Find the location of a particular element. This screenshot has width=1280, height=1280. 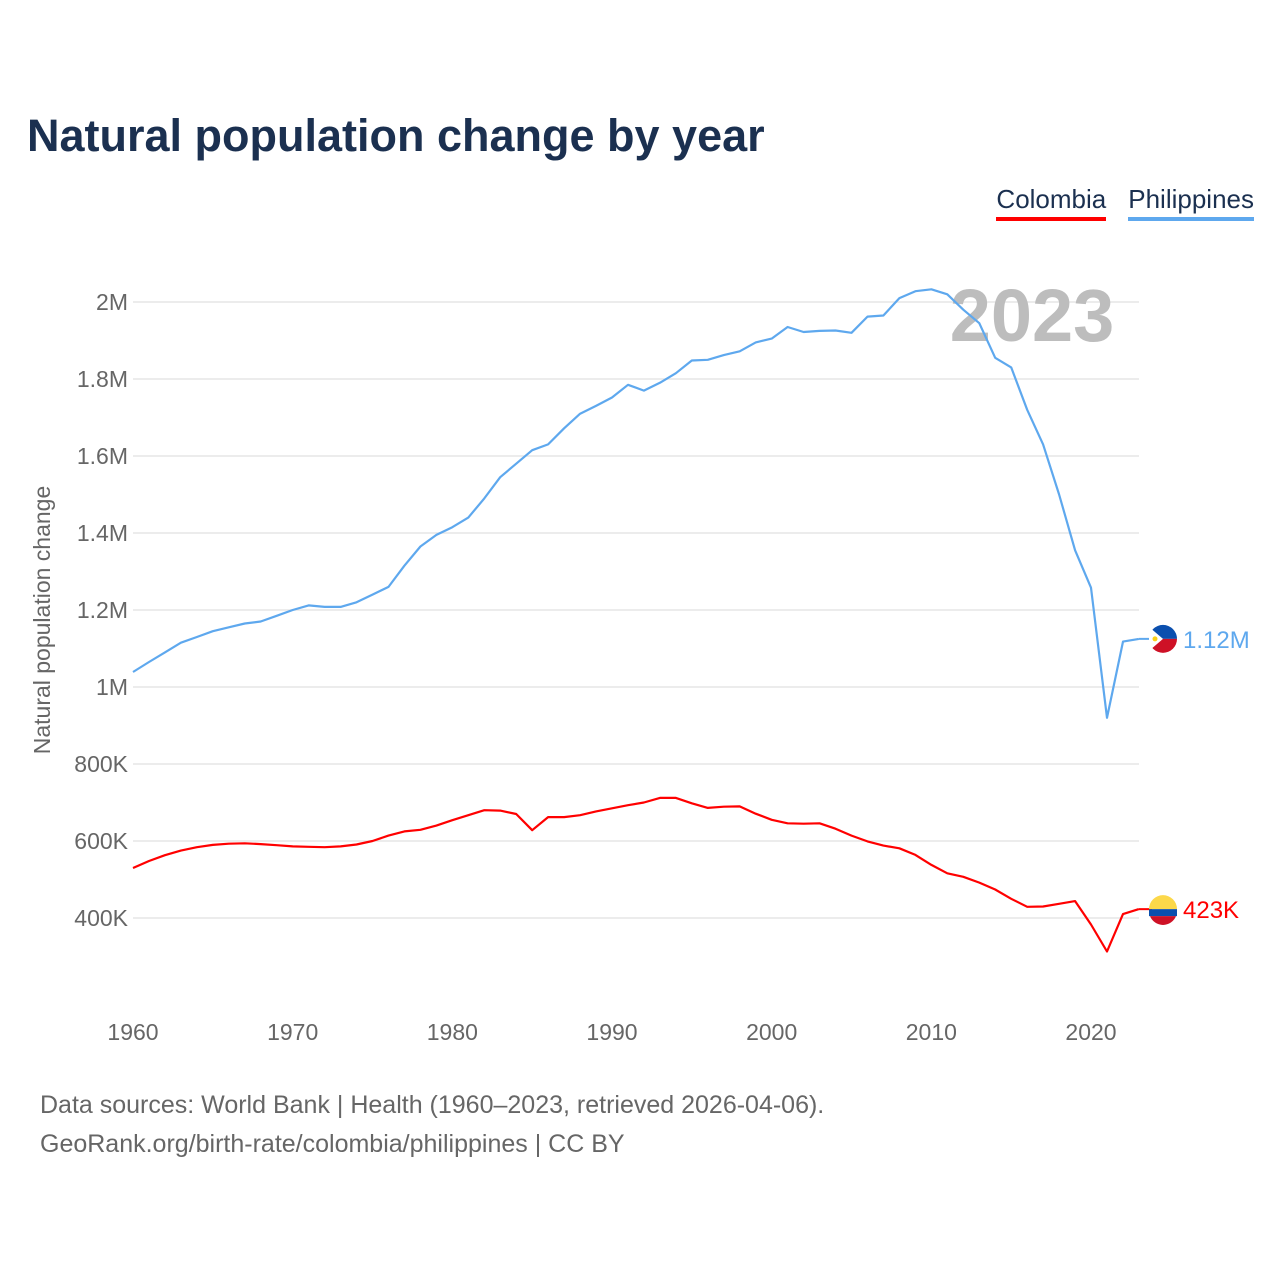

x-tick-label: 1980 is located at coordinates (452, 1032).